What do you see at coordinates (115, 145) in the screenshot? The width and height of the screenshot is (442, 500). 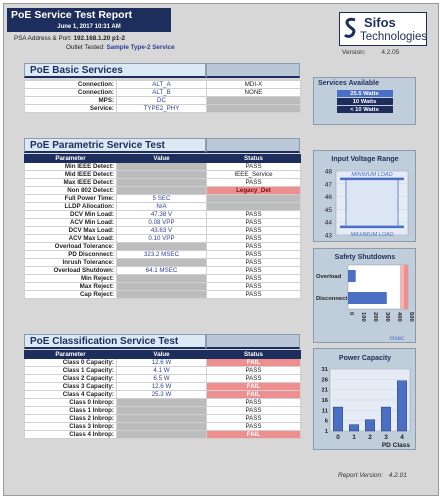 I see `parametric-title: PoE Parametric Service Test` at bounding box center [115, 145].